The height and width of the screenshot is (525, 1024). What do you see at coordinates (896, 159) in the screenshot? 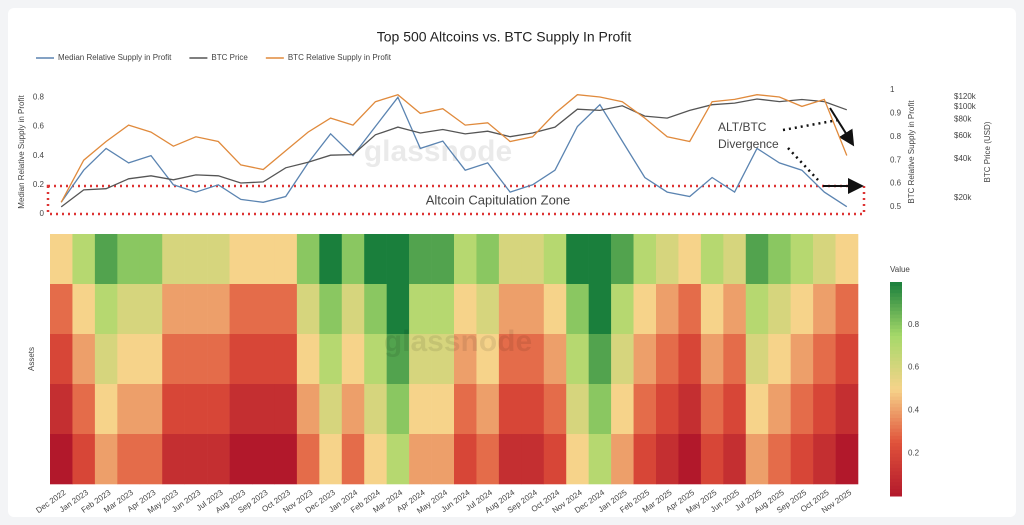
I see `y2-tick-label: 0.7` at bounding box center [896, 159].